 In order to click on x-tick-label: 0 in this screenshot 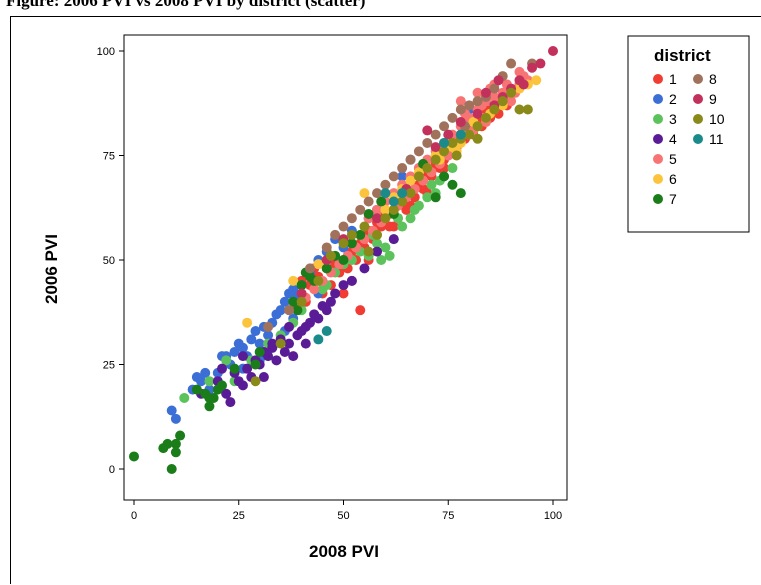, I will do `click(134, 516)`.